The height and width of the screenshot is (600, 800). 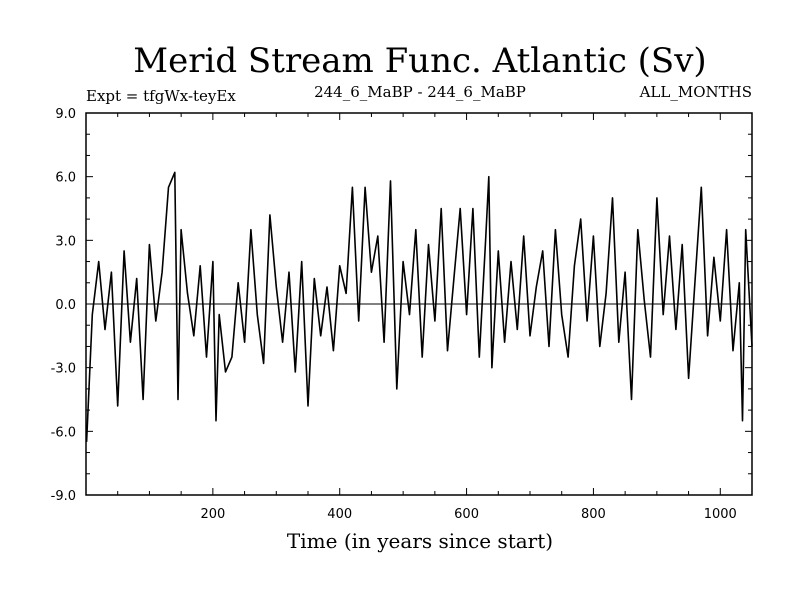 What do you see at coordinates (63, 369) in the screenshot?
I see `y-tick-label: -3.0` at bounding box center [63, 369].